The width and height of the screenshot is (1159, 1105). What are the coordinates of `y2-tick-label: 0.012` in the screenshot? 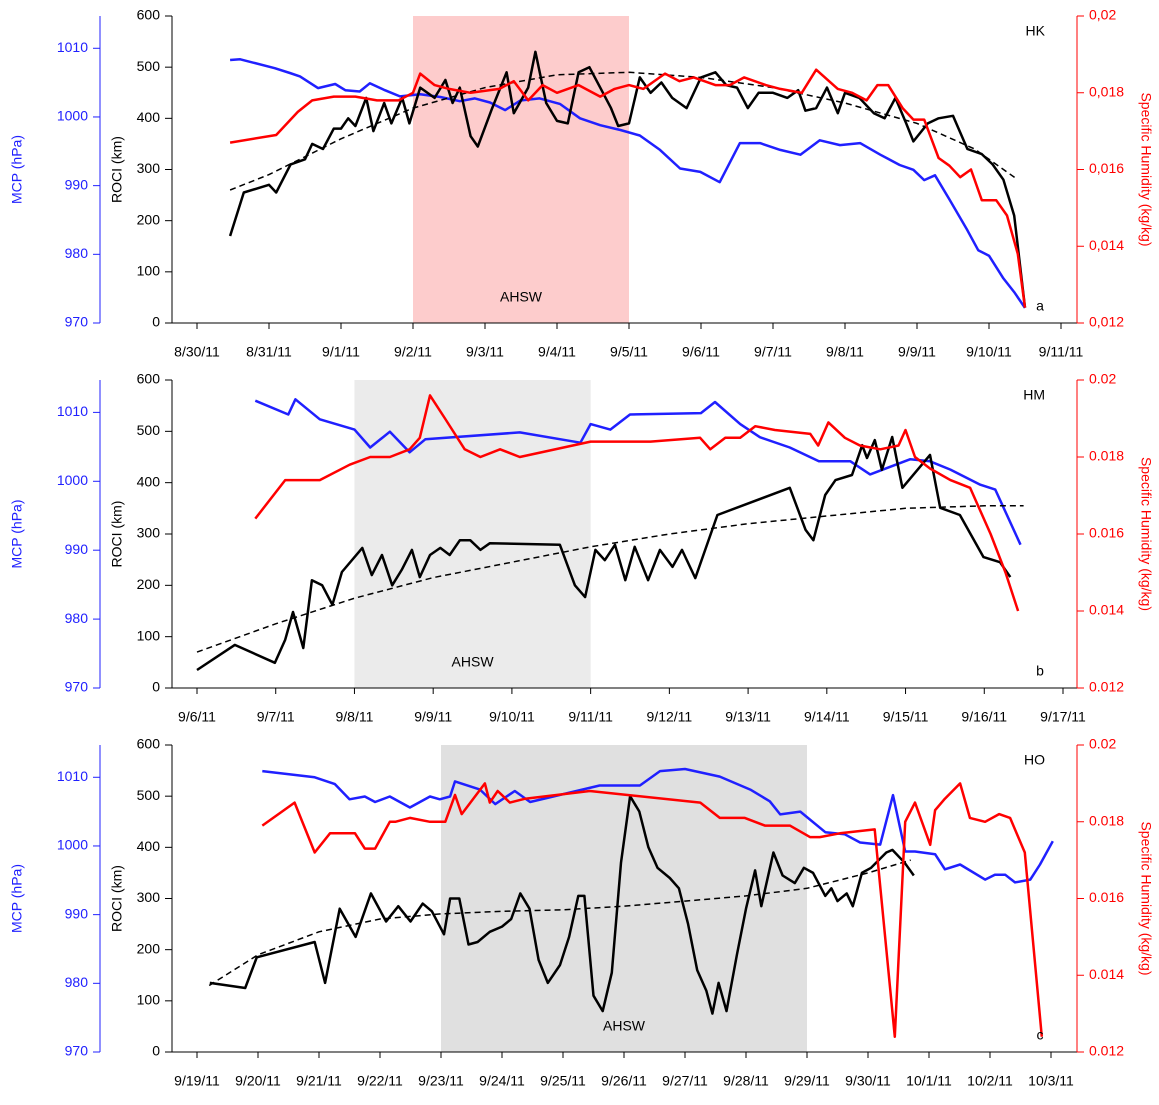 It's located at (1106, 687).